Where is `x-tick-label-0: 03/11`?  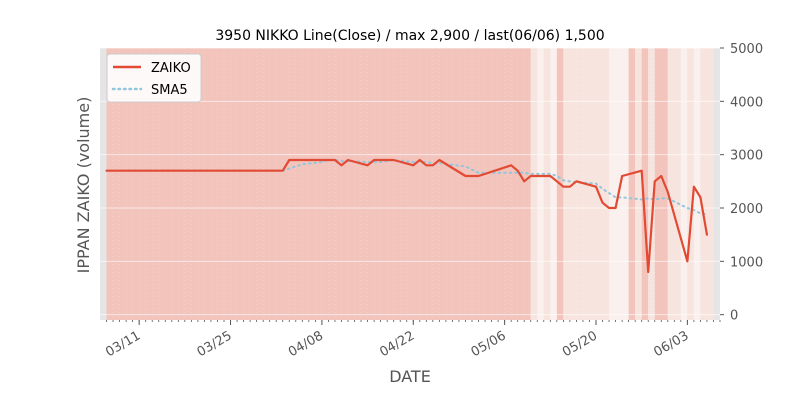 x-tick-label-0: 03/11 is located at coordinates (123, 344).